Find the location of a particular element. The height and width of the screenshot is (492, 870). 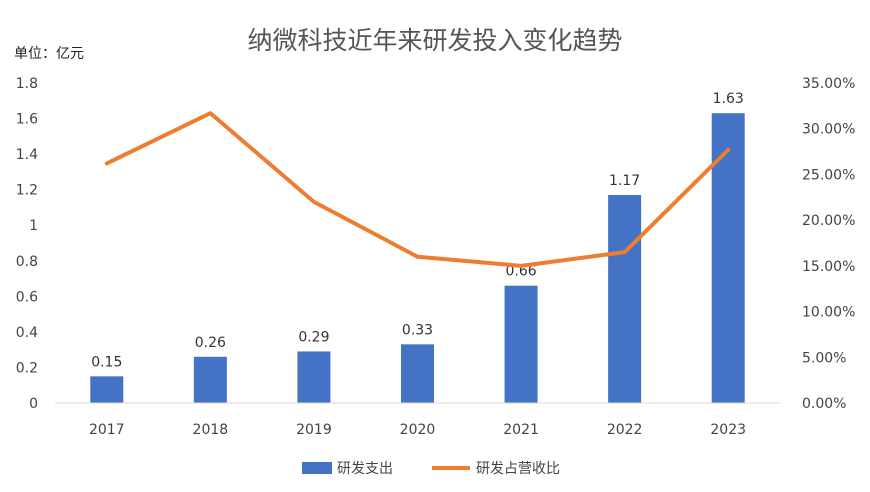

legend-label-line: 研发占营收比 is located at coordinates (518, 469).